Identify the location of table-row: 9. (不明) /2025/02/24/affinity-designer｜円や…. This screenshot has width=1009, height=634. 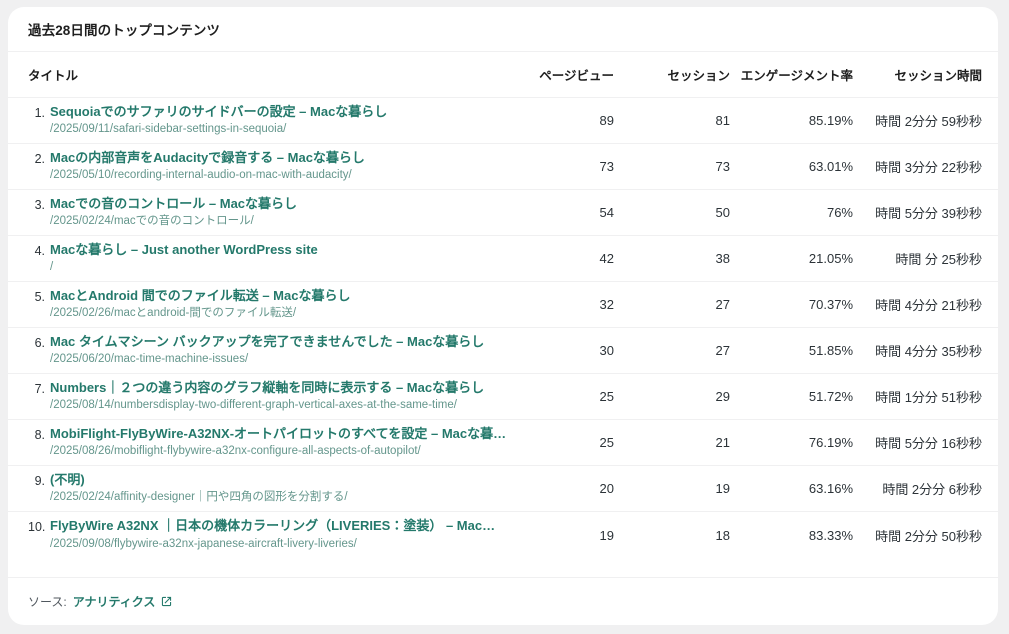
(503, 489).